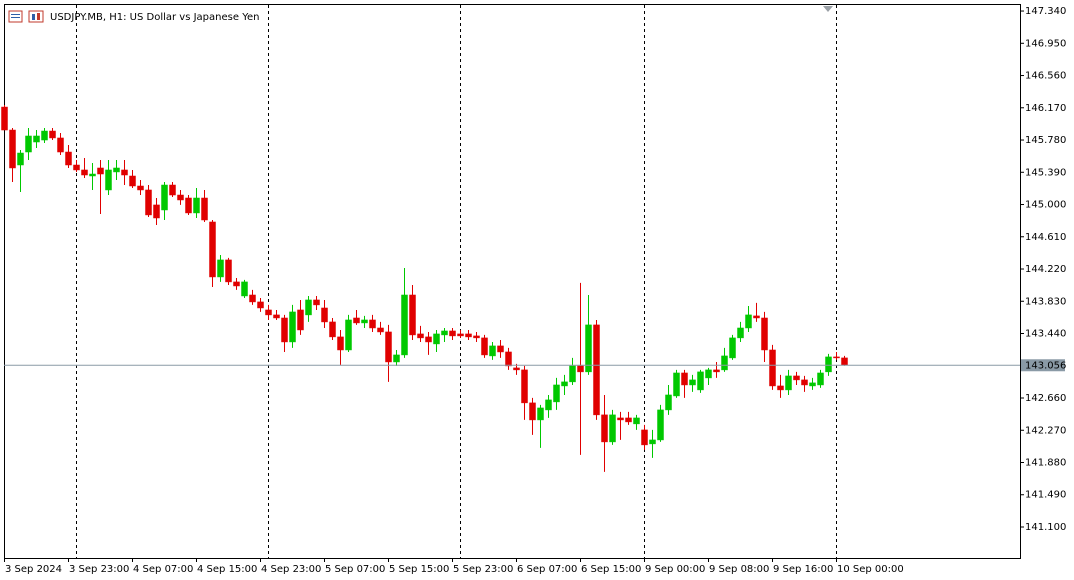  Describe the element at coordinates (1045, 76) in the screenshot. I see `y-tick-label: 146.560` at that location.